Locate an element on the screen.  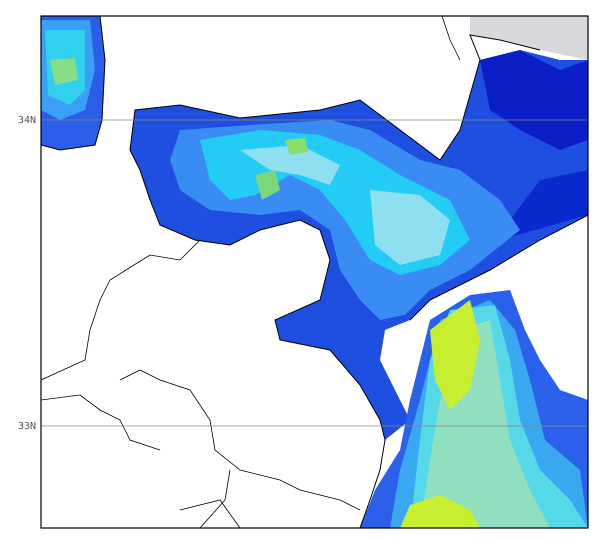
land-grey is located at coordinates (529, 38).